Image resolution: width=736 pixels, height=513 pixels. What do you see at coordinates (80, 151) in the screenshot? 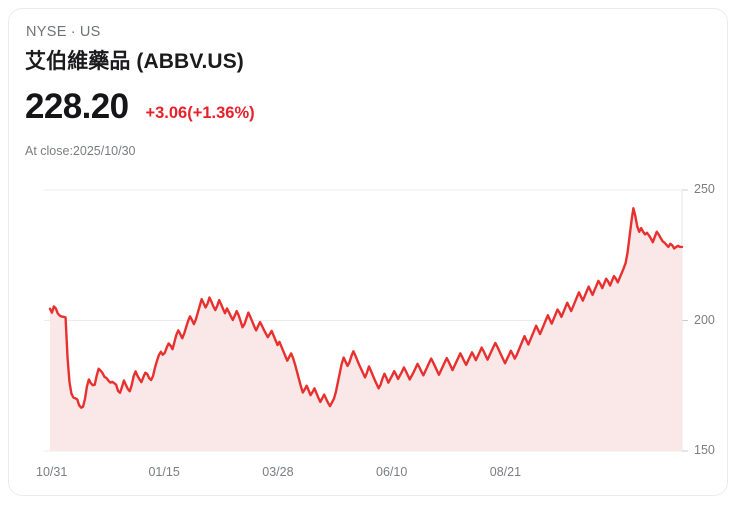
I see `market-status-note: At close:2025/10/30` at bounding box center [80, 151].